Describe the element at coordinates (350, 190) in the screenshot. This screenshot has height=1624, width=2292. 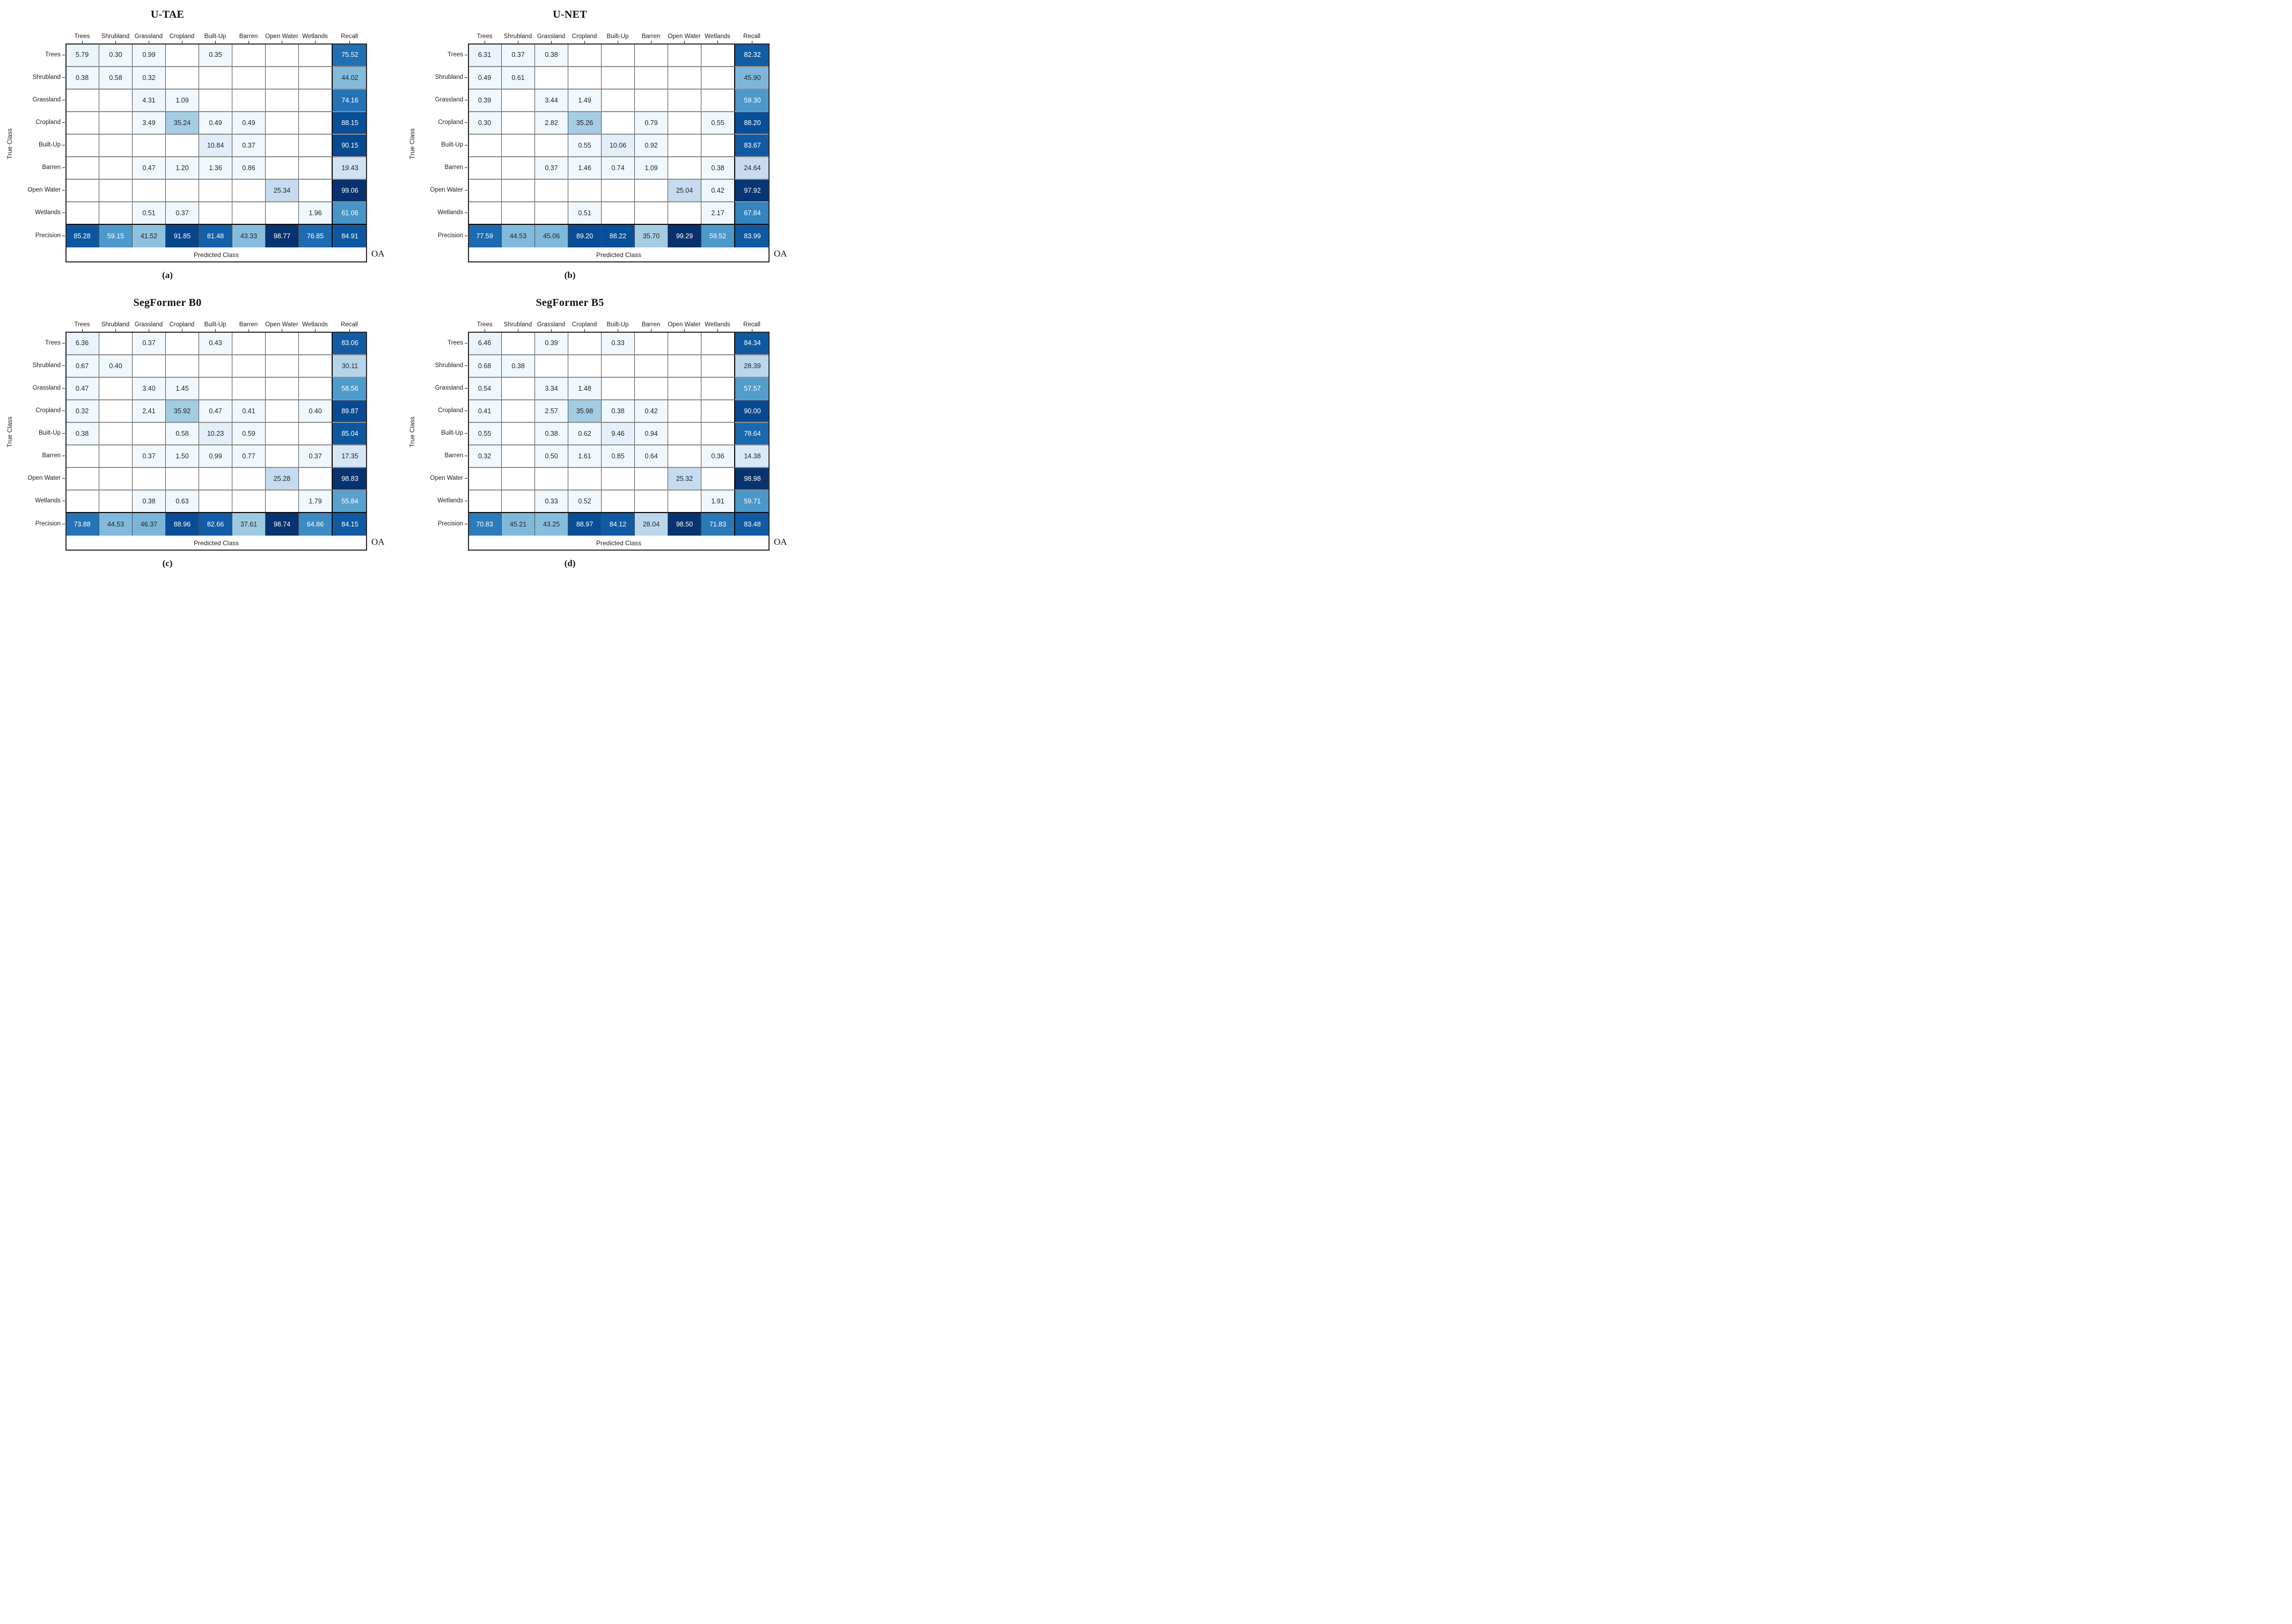
I see `recall-cell: 99.06` at that location.